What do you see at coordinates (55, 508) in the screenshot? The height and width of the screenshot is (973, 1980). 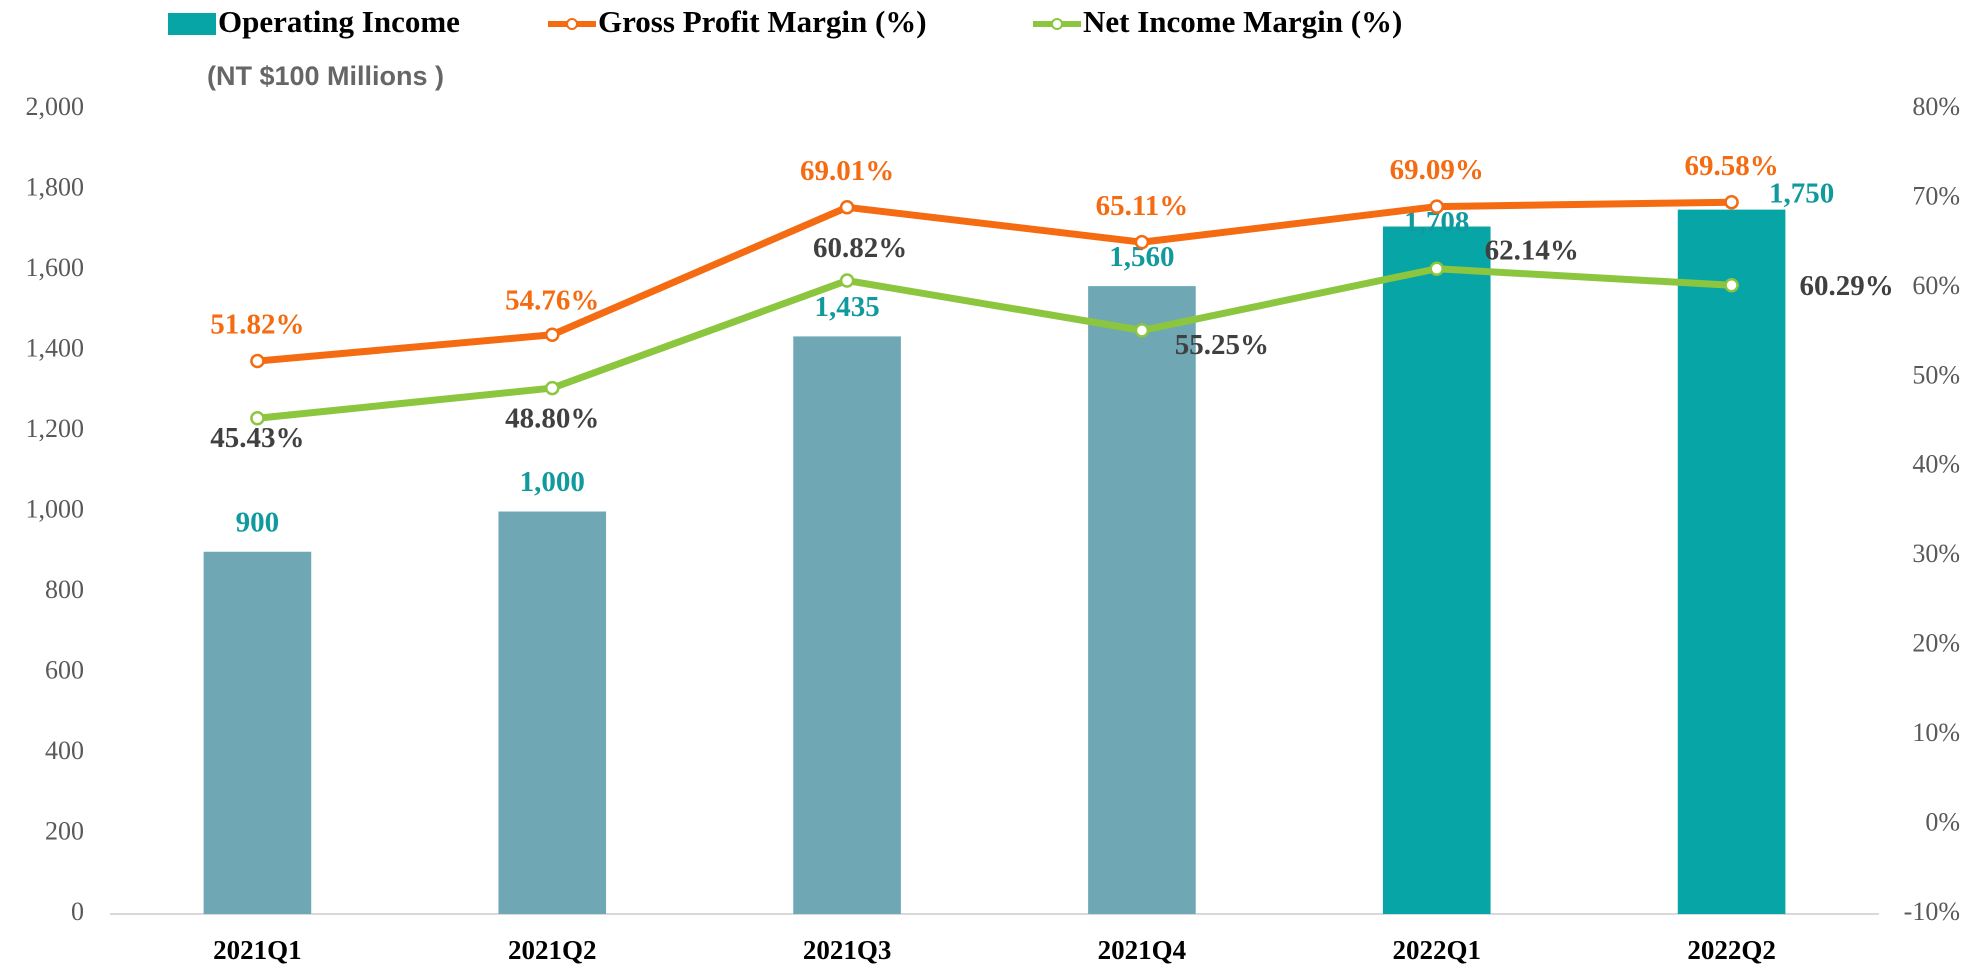 I see `y-tick-label: 1,000` at bounding box center [55, 508].